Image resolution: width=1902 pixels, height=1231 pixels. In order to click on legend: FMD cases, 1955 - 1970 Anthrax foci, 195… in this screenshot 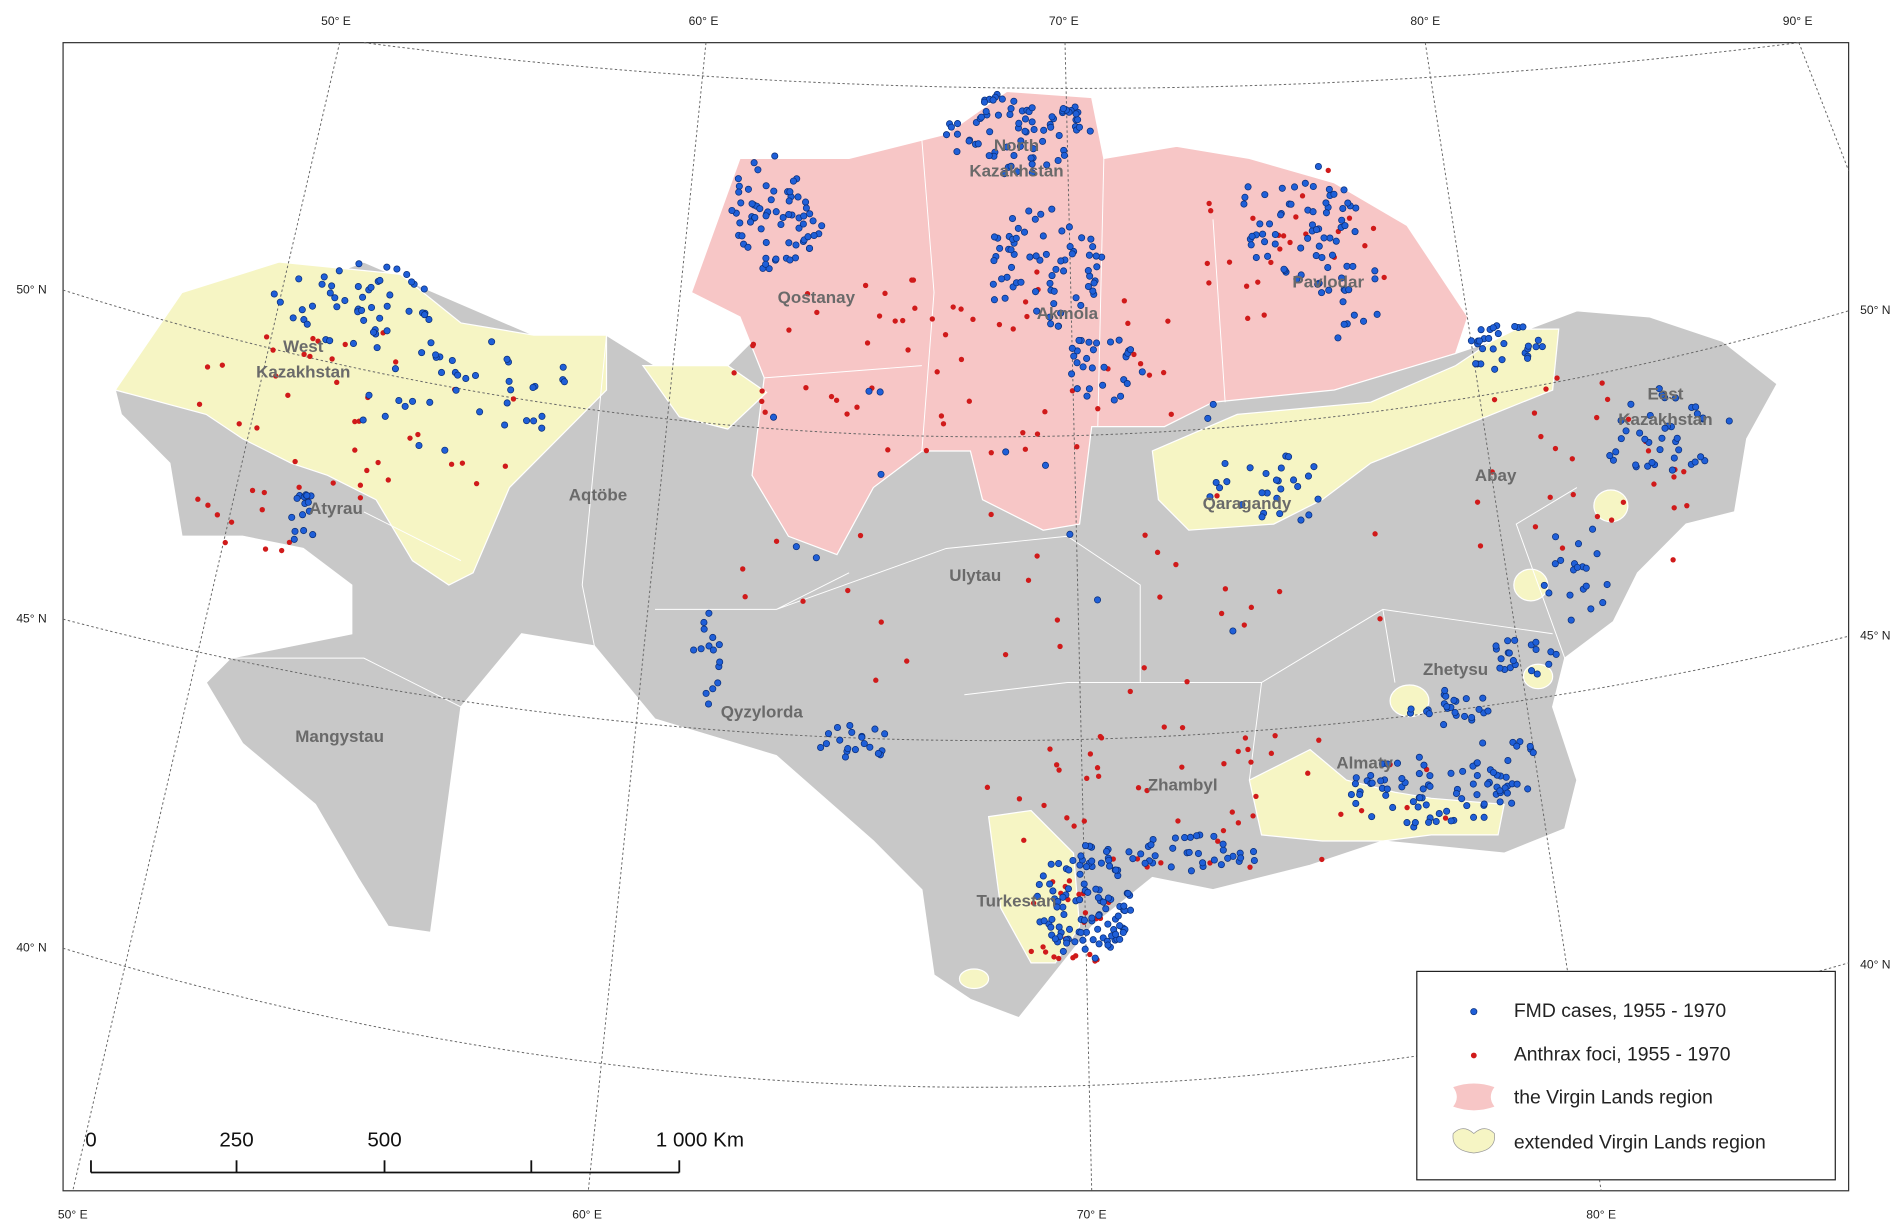, I will do `click(1626, 1075)`.